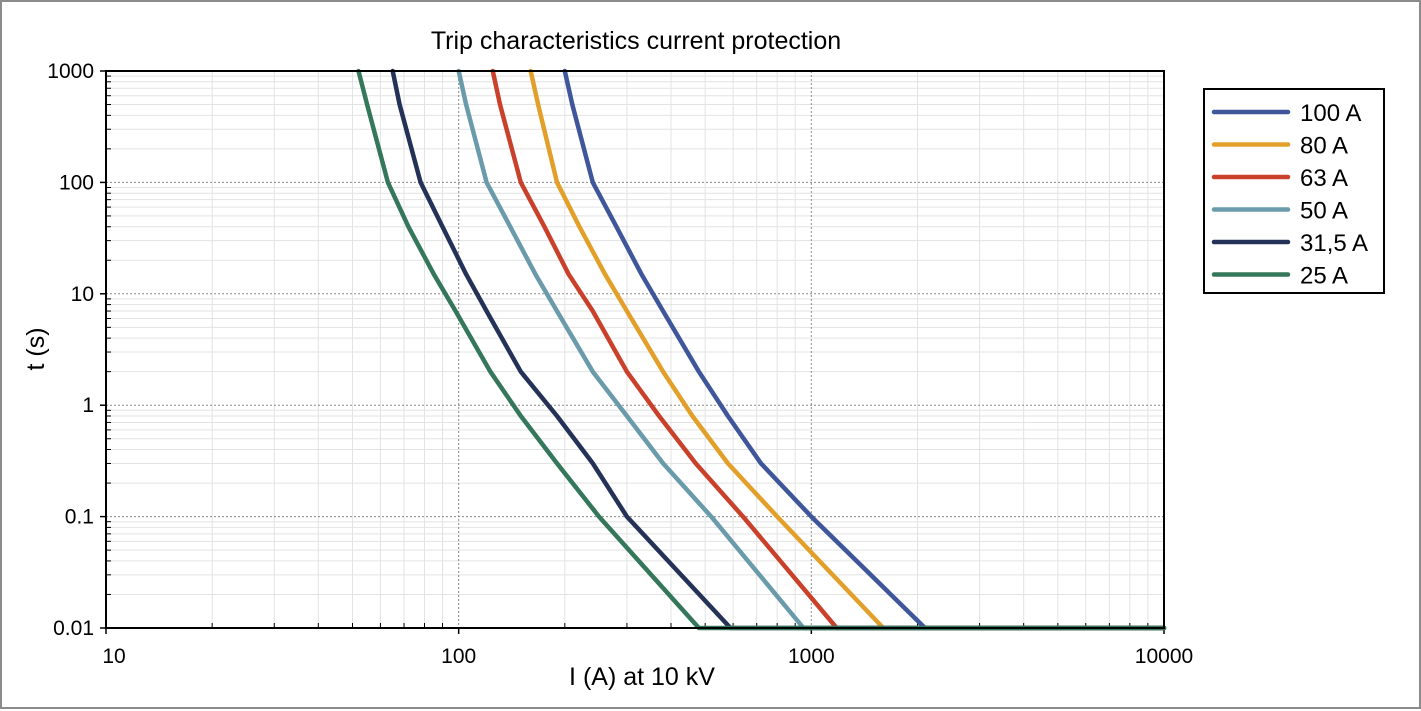 Image resolution: width=1421 pixels, height=711 pixels. What do you see at coordinates (76, 182) in the screenshot?
I see `y-tick-label: 100` at bounding box center [76, 182].